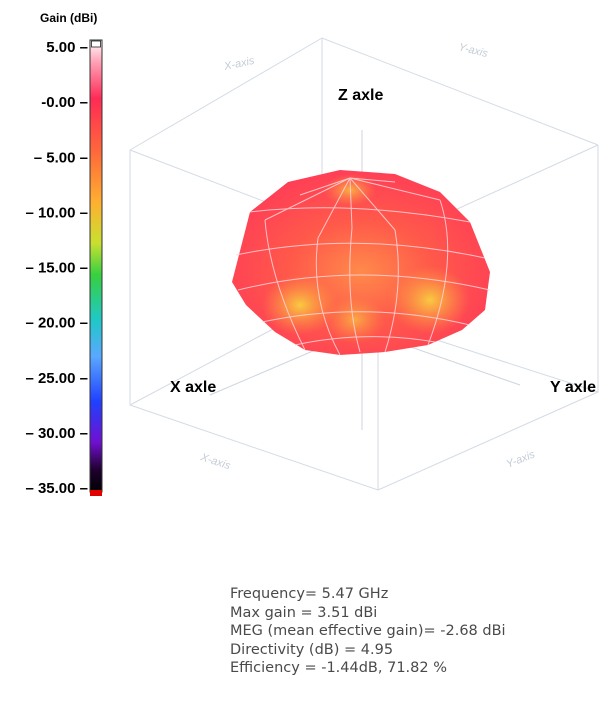  What do you see at coordinates (56, 488) in the screenshot?
I see `colorbar-tick-label: – 35.00 –` at bounding box center [56, 488].